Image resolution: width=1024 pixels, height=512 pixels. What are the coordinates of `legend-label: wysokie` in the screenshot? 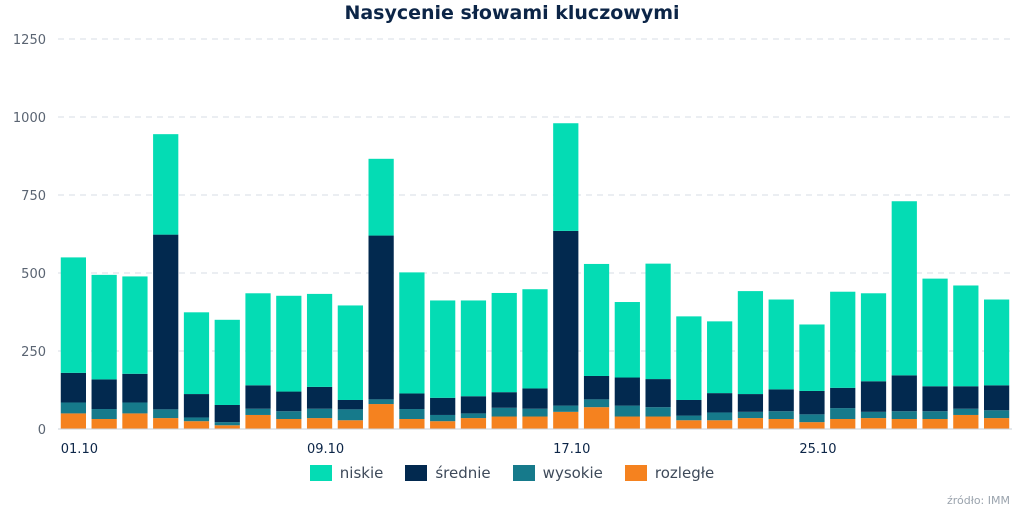 It's located at (572, 473).